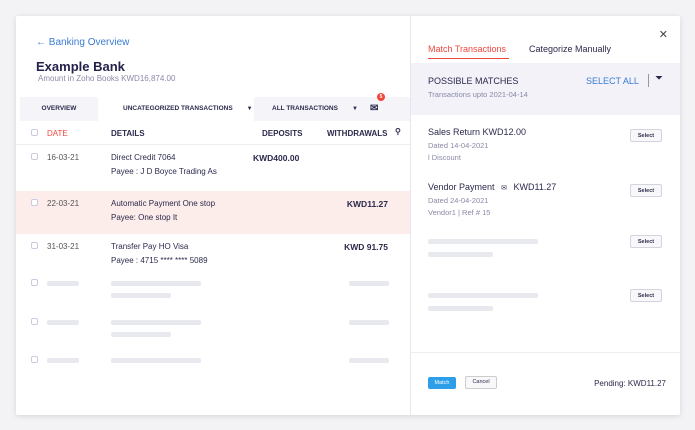  Describe the element at coordinates (150, 246) in the screenshot. I see `row-details: Transfer Pay HO Visa` at that location.